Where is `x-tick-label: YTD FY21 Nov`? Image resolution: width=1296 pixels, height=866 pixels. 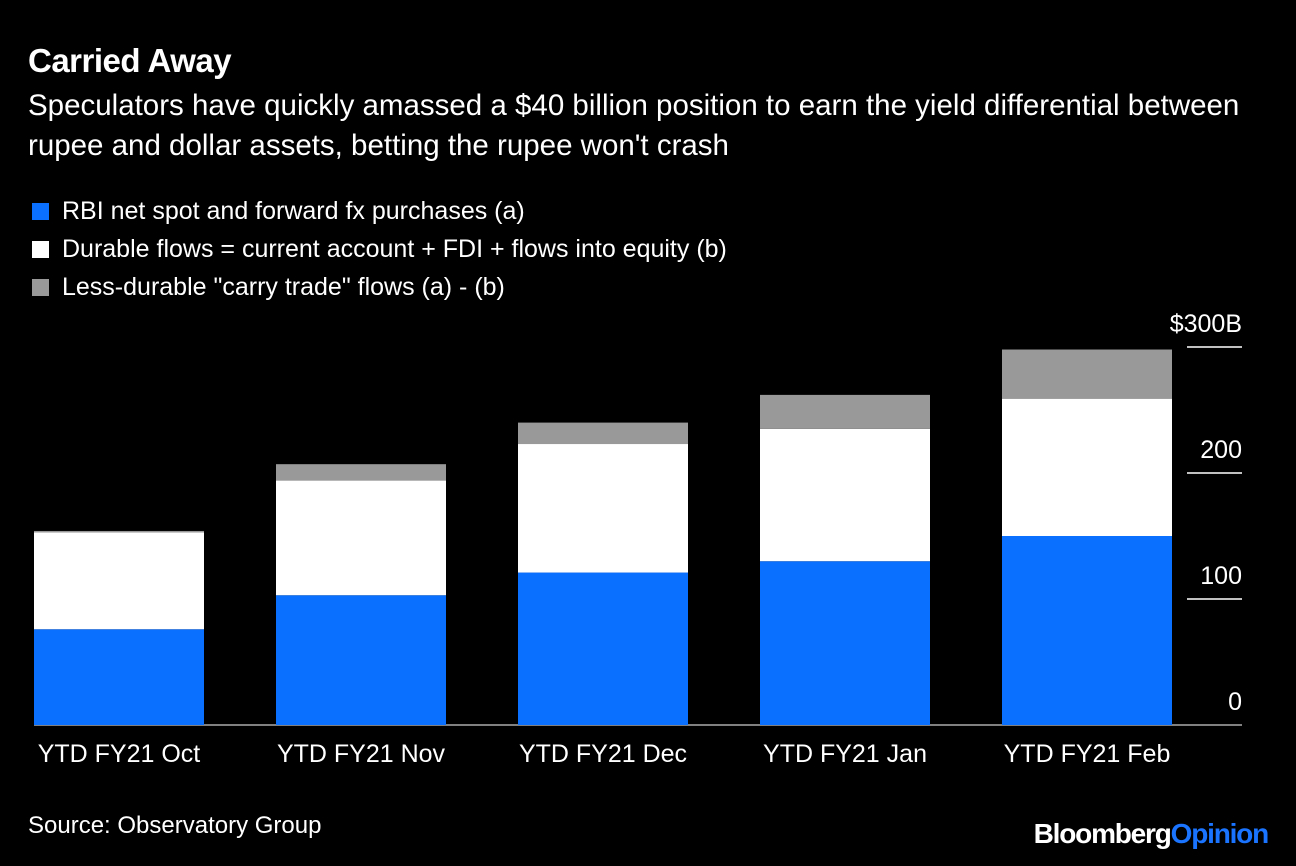
x-tick-label: YTD FY21 Nov is located at coordinates (361, 754).